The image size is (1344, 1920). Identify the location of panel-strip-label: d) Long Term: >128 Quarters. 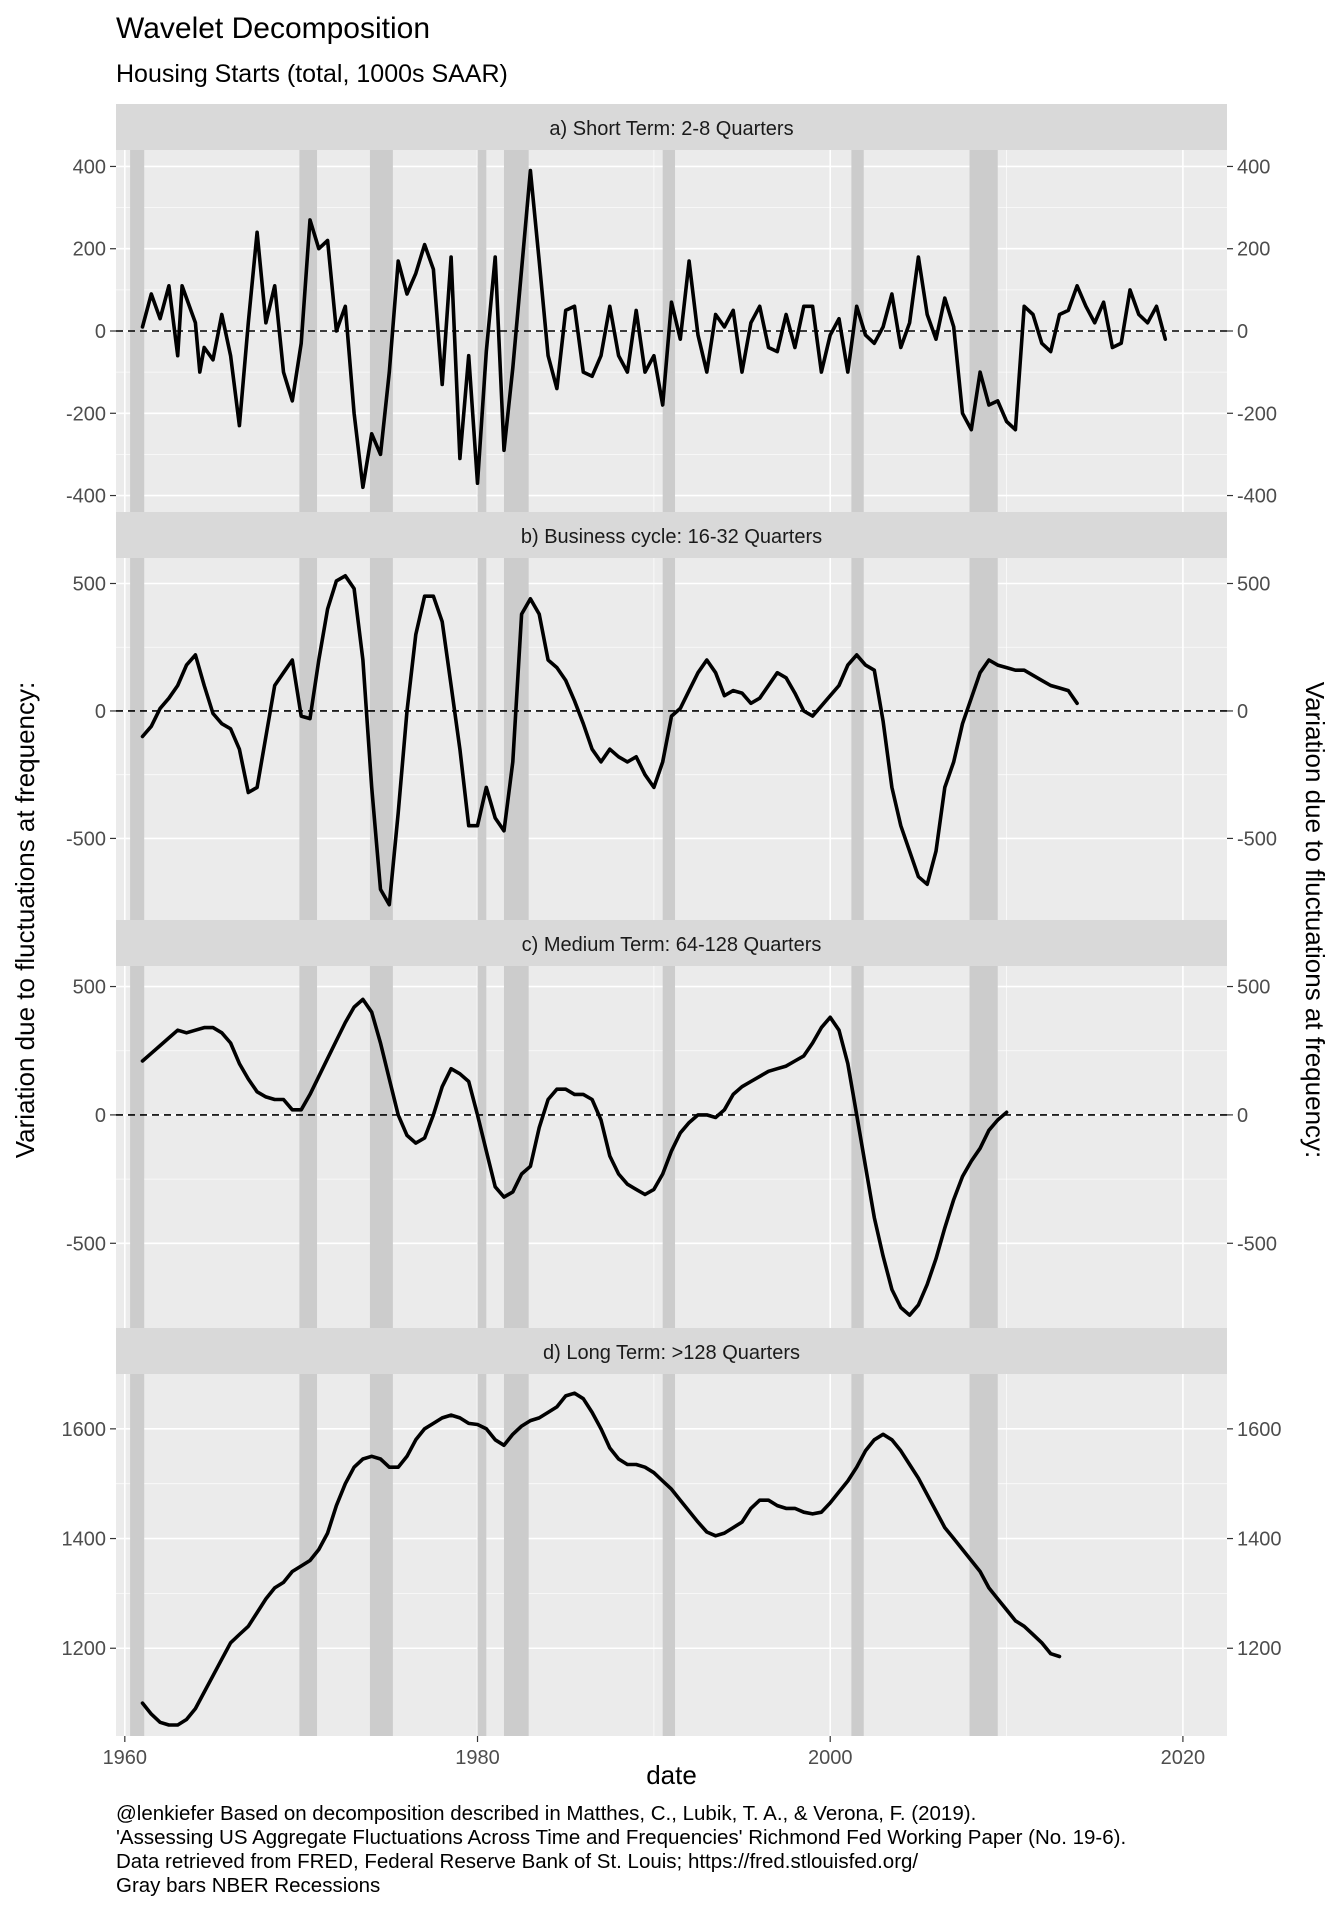
(671, 1353).